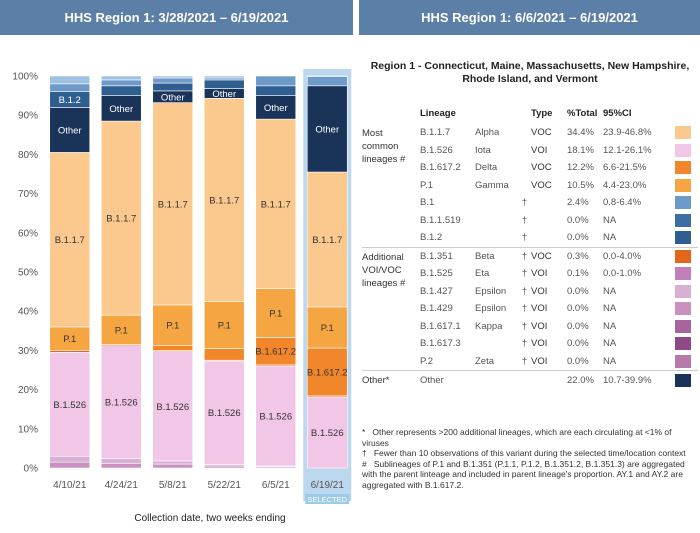  What do you see at coordinates (447, 255) in the screenshot?
I see `lineage-cell: B.1.351` at bounding box center [447, 255].